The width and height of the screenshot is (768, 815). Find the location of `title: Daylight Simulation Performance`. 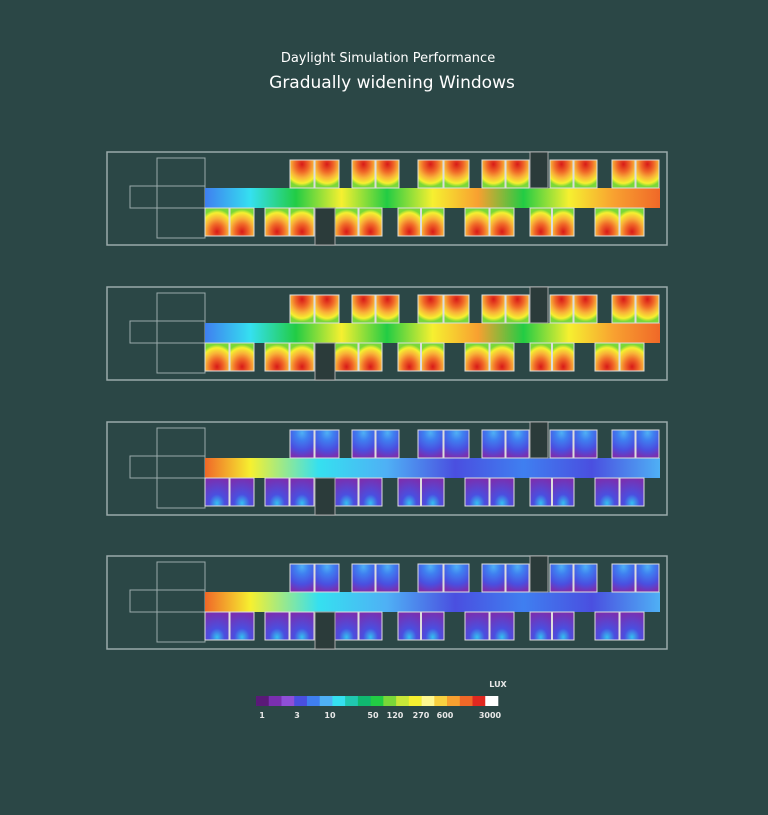

title: Daylight Simulation Performance is located at coordinates (388, 58).